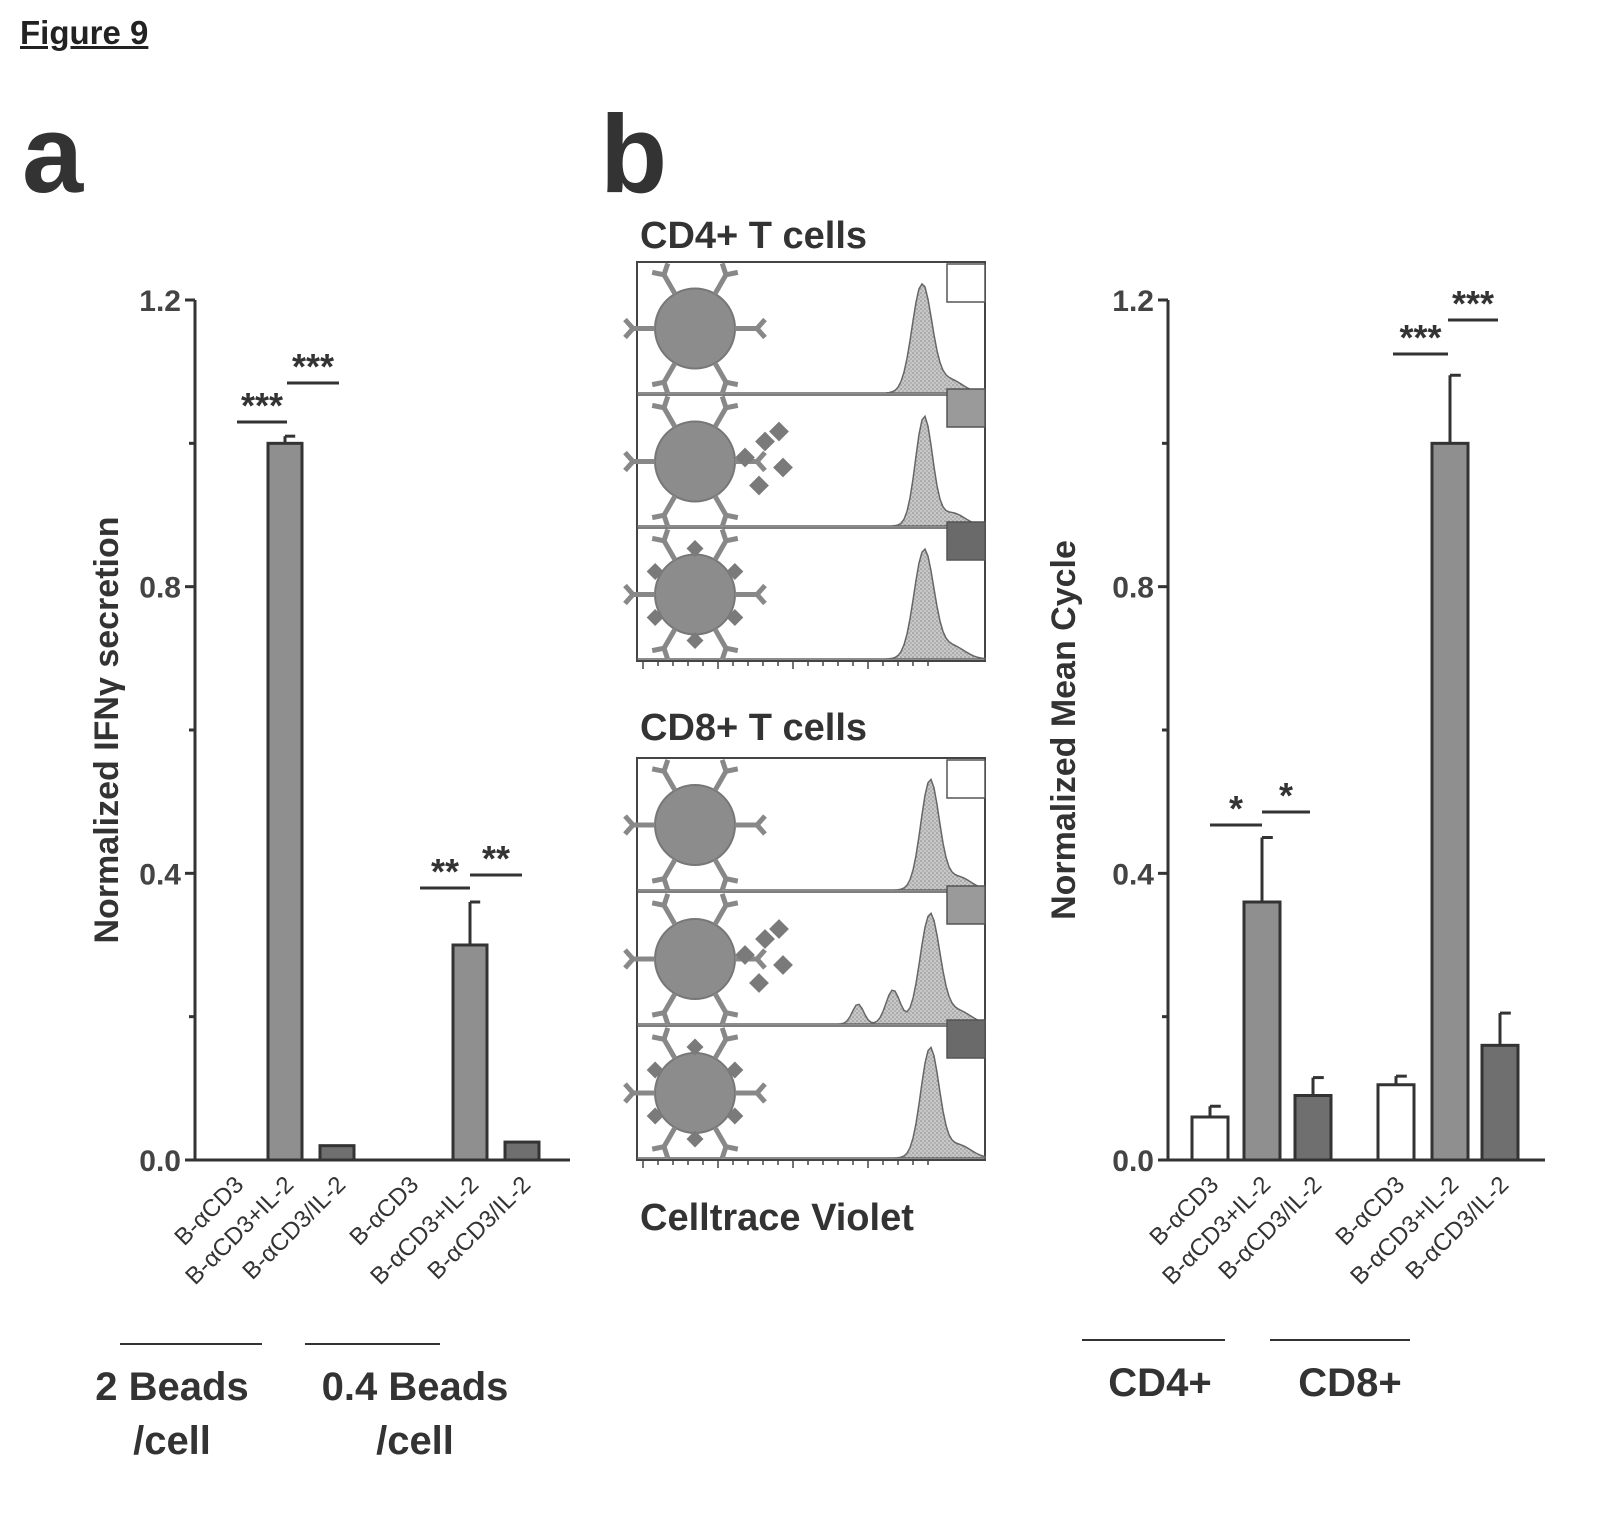 This screenshot has height=1521, width=1618. I want to click on panel-b-letter: b, so click(634, 154).